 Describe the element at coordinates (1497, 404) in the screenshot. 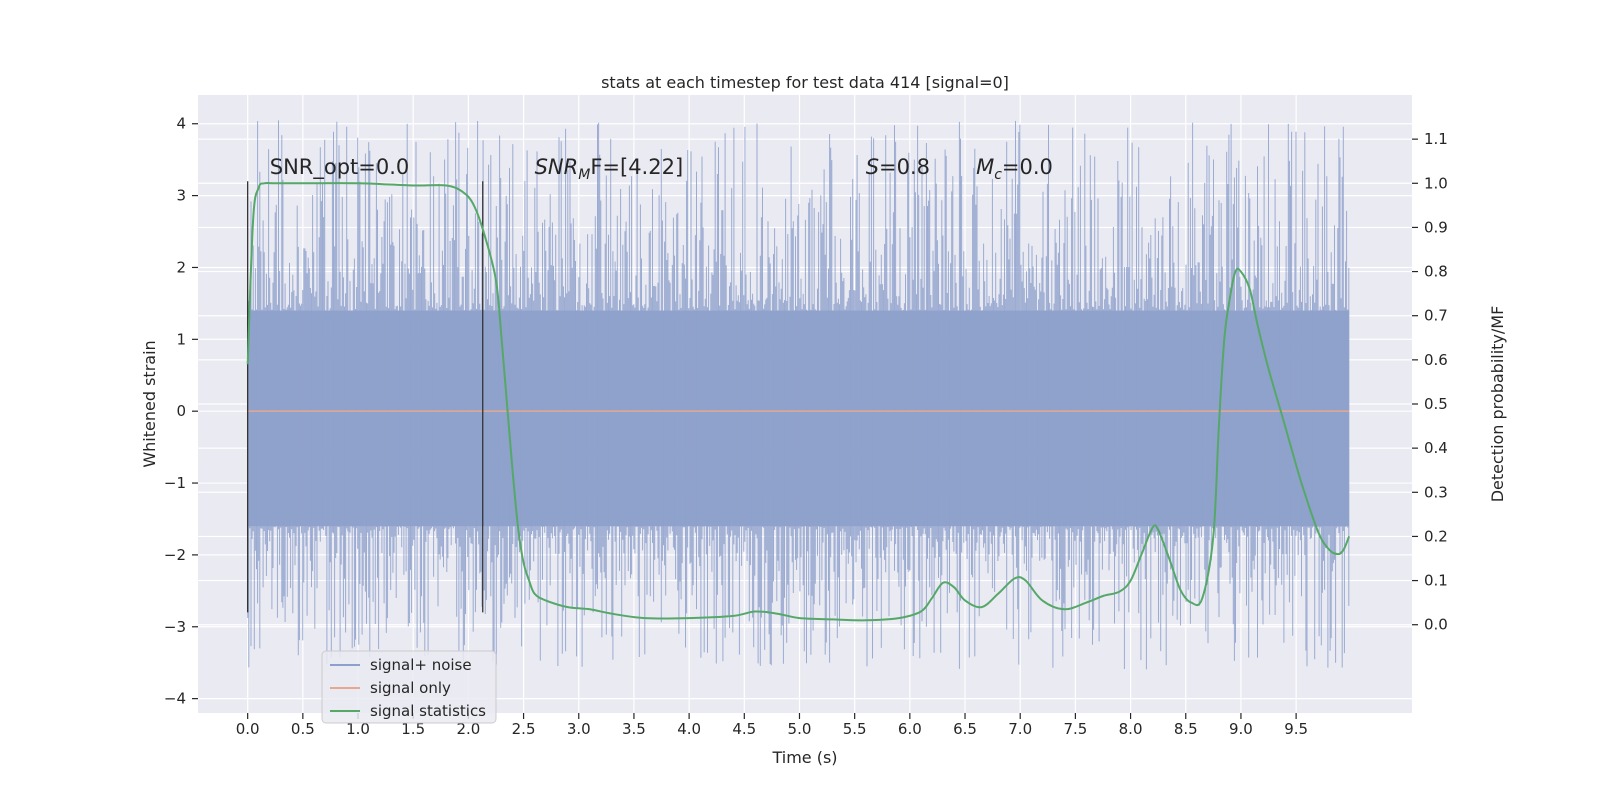

I see `y2-axis-label: Detection probability/MF` at that location.